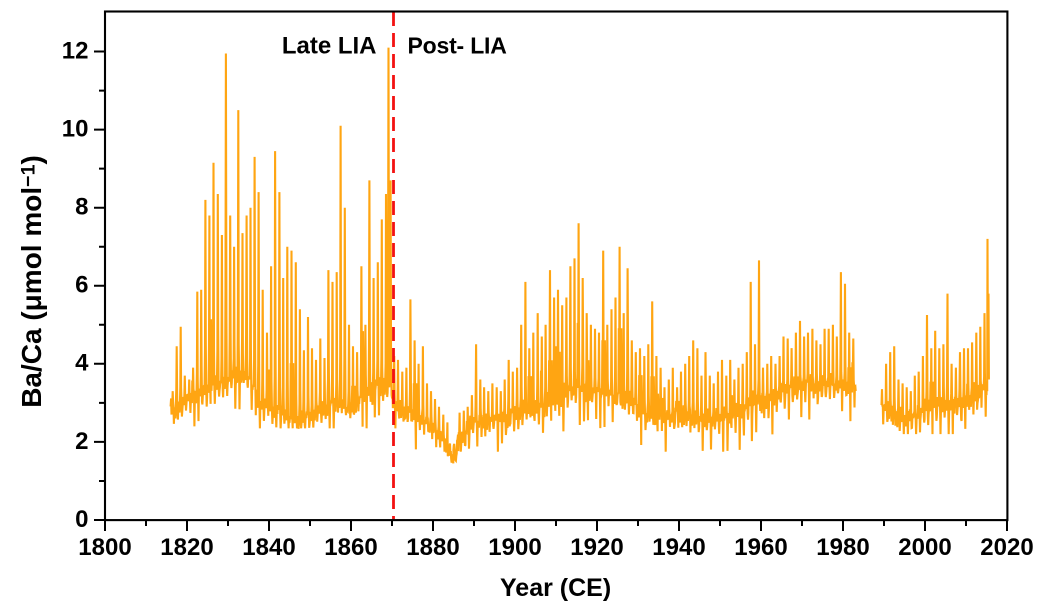  What do you see at coordinates (81, 207) in the screenshot?
I see `svg-text: 8` at bounding box center [81, 207].